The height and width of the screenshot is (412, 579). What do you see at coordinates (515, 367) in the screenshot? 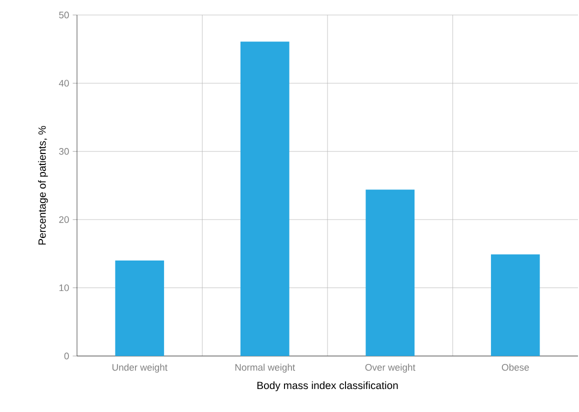
I see `x-tick-label: Obese` at bounding box center [515, 367].